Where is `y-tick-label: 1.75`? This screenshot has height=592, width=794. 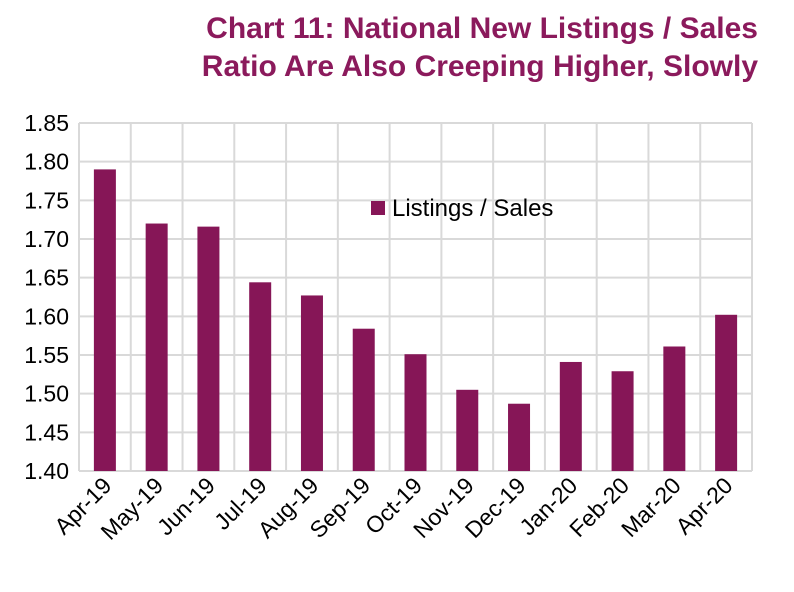 y-tick-label: 1.75 is located at coordinates (46, 200).